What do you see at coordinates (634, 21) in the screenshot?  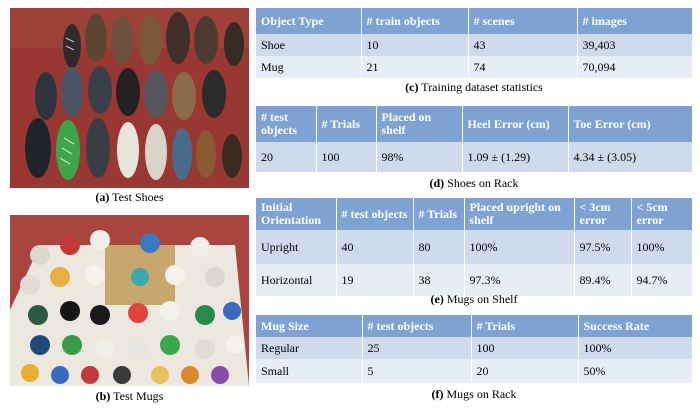 I see `table-header: # images` at bounding box center [634, 21].